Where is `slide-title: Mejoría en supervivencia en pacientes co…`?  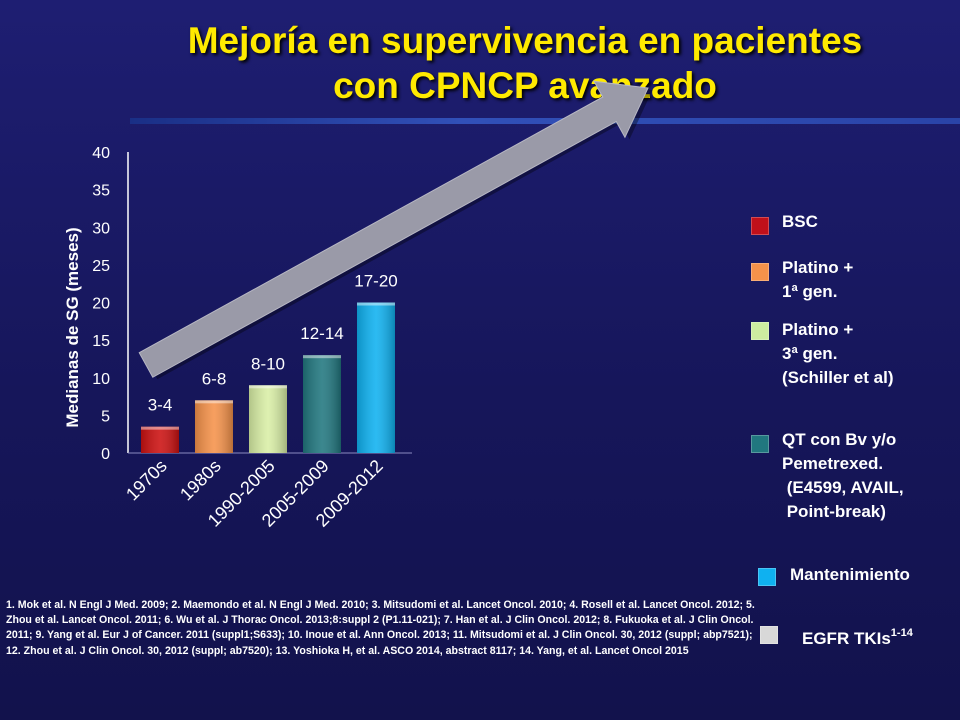
slide-title: Mejoría en supervivencia en pacientes co… is located at coordinates (525, 63).